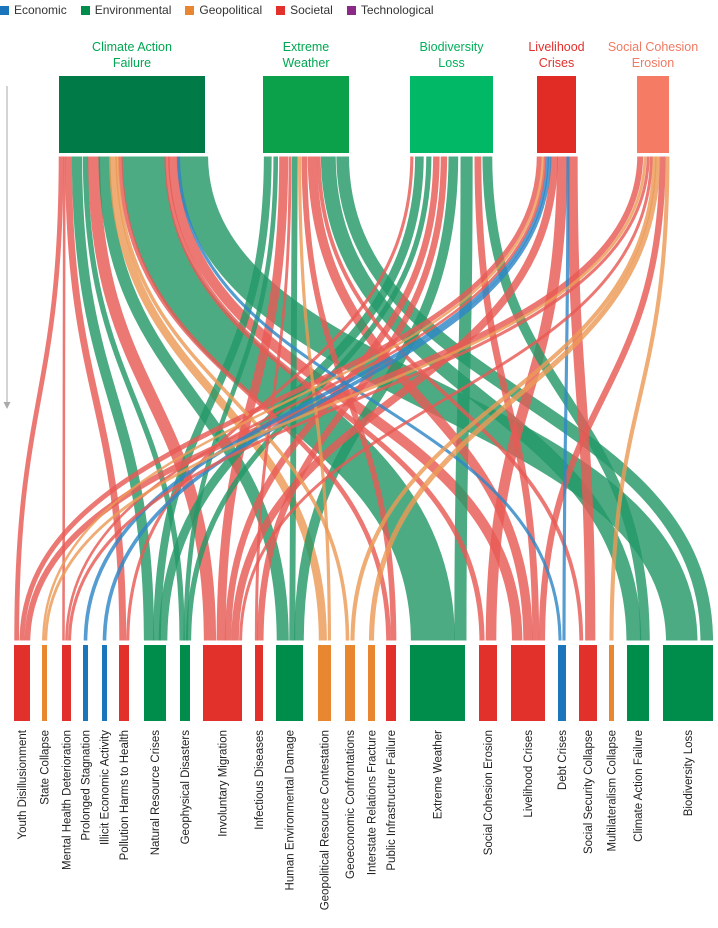 This screenshot has width=718, height=928. I want to click on target-node-extreme-weather, so click(437, 683).